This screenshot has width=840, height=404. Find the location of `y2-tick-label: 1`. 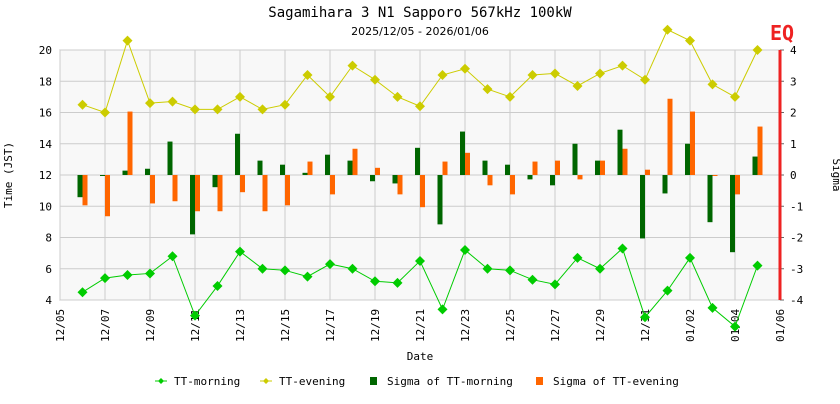

y2-tick-label: 1 is located at coordinates (793, 144).